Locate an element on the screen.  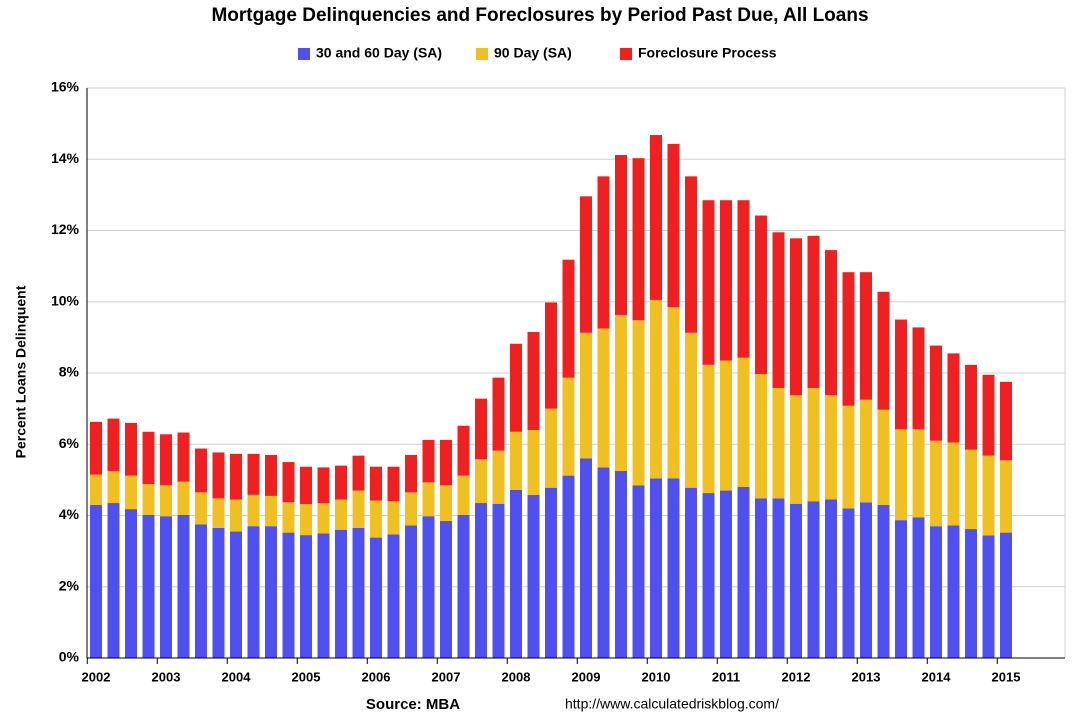
x-tick-label: 2006 is located at coordinates (376, 676).